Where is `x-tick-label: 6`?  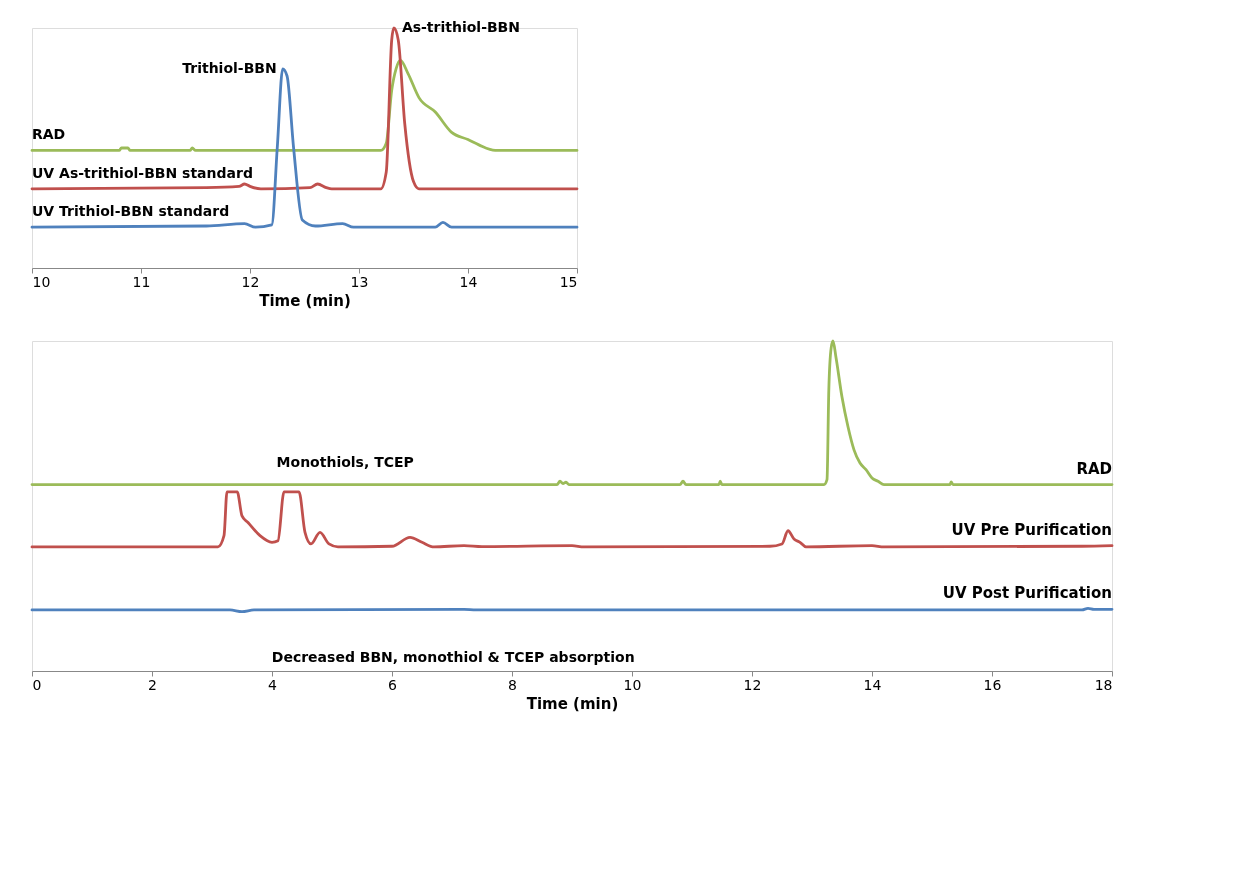 x-tick-label: 6 is located at coordinates (393, 684).